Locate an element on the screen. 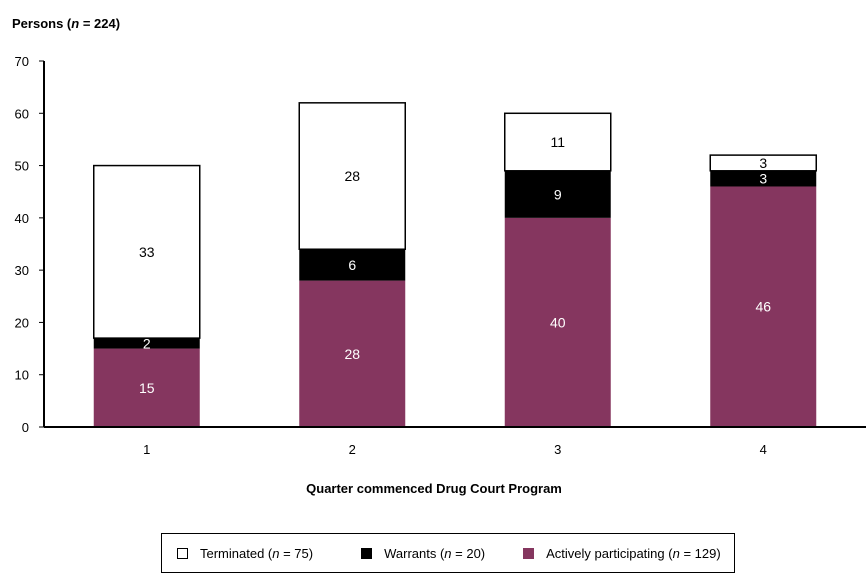 The width and height of the screenshot is (868, 573). data-label-terminated: 28 is located at coordinates (352, 176).